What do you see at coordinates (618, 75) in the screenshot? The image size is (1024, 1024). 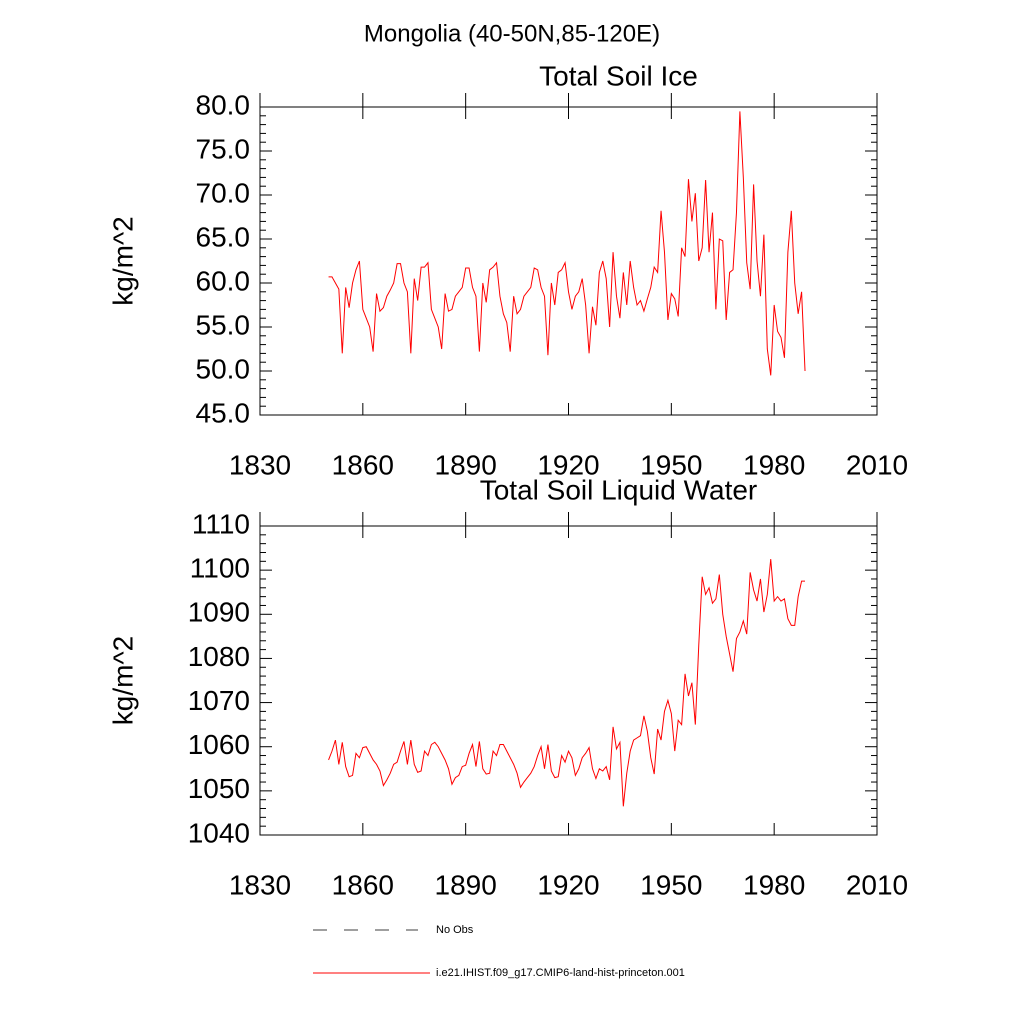 I see `chart-title: Total Soil Ice` at bounding box center [618, 75].